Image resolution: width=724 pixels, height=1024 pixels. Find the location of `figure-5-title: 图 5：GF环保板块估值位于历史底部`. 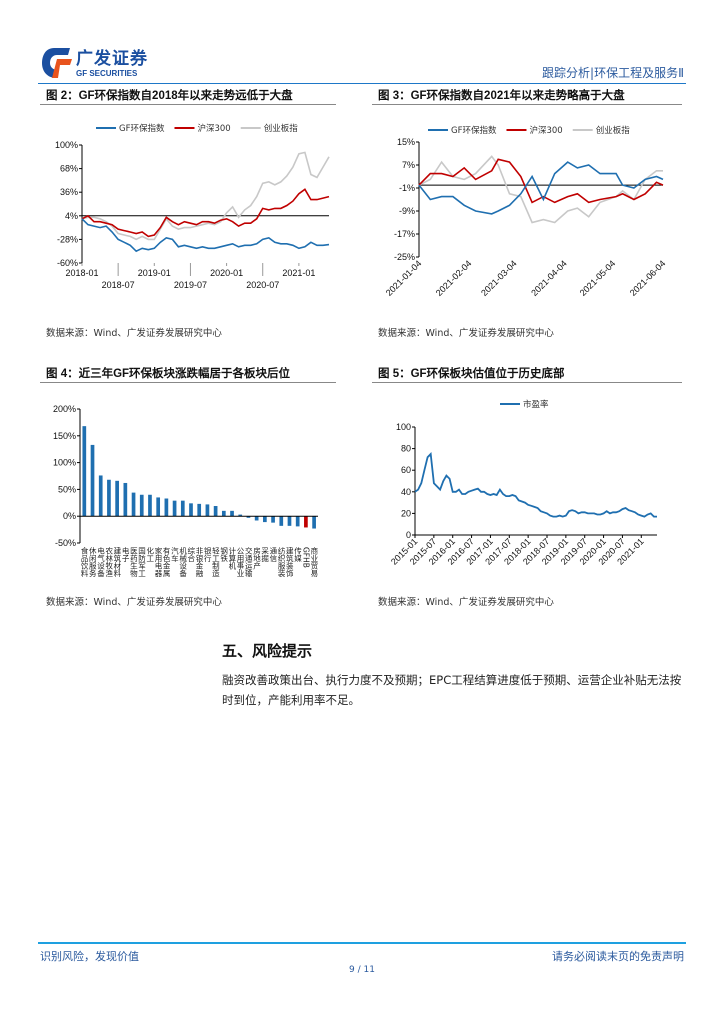

figure-5-title: 图 5：GF环保板块估值位于历史底部 is located at coordinates (471, 374).